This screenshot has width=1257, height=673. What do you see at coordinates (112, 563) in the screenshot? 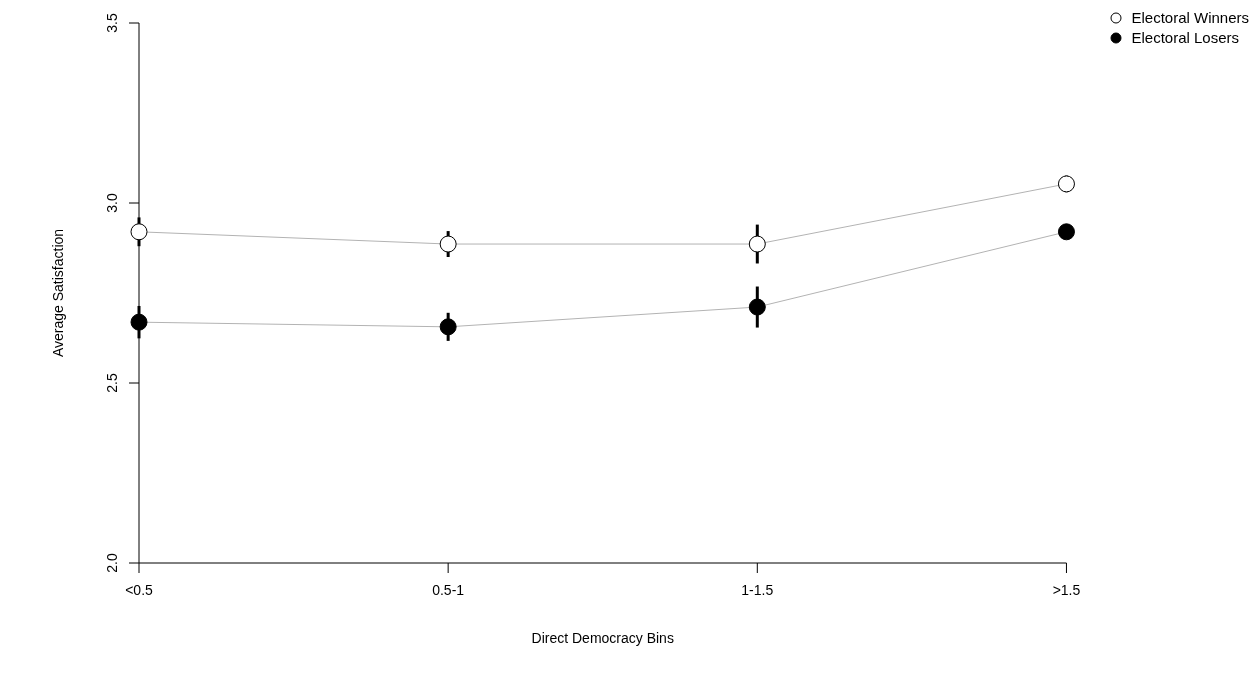
I see `y-tick-label: 2.0` at bounding box center [112, 563].